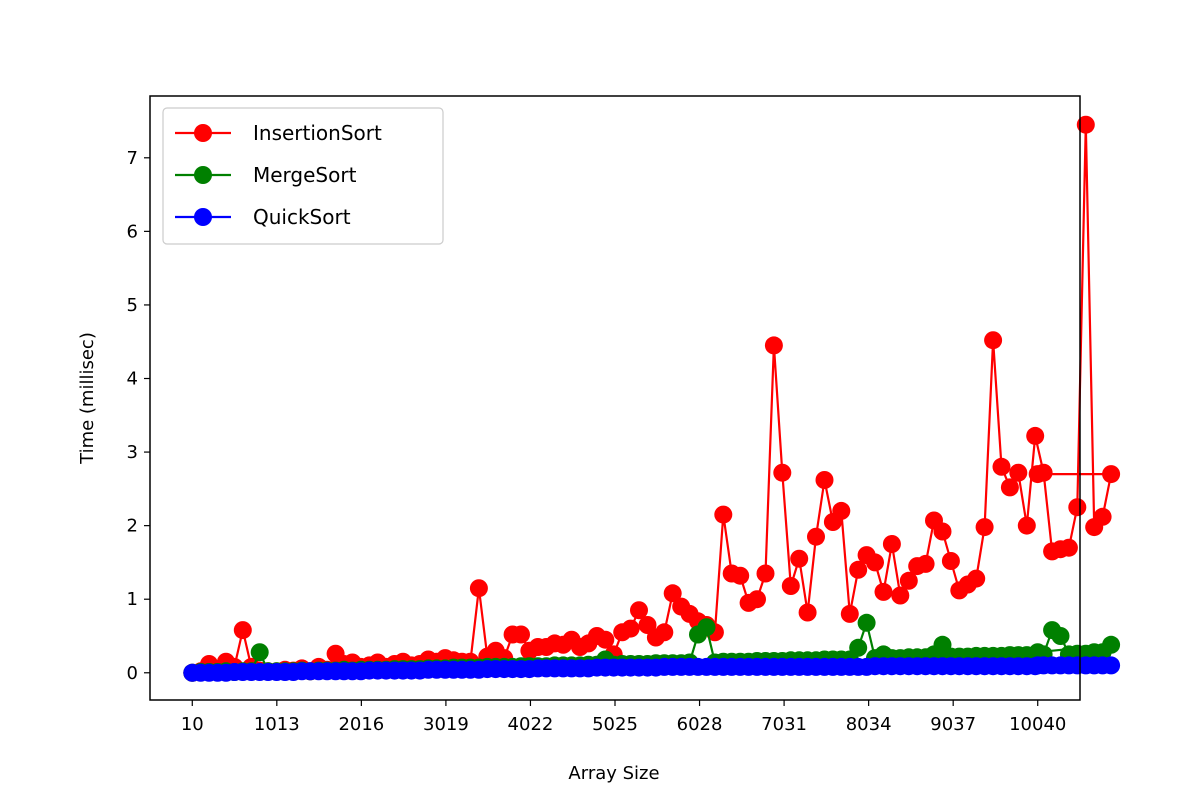 The image size is (1200, 800). What do you see at coordinates (132, 305) in the screenshot?
I see `y-tick-label: 5` at bounding box center [132, 305].